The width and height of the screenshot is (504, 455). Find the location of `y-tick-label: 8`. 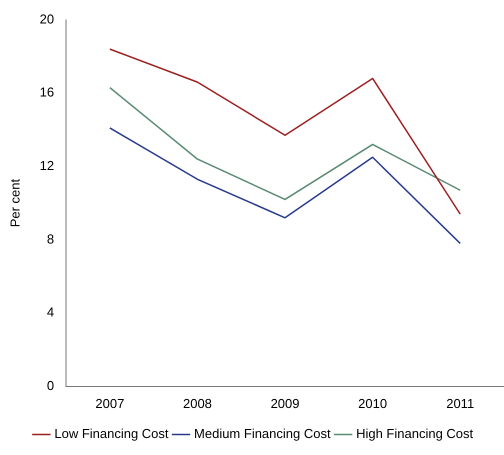

y-tick-label: 8 is located at coordinates (50, 238).